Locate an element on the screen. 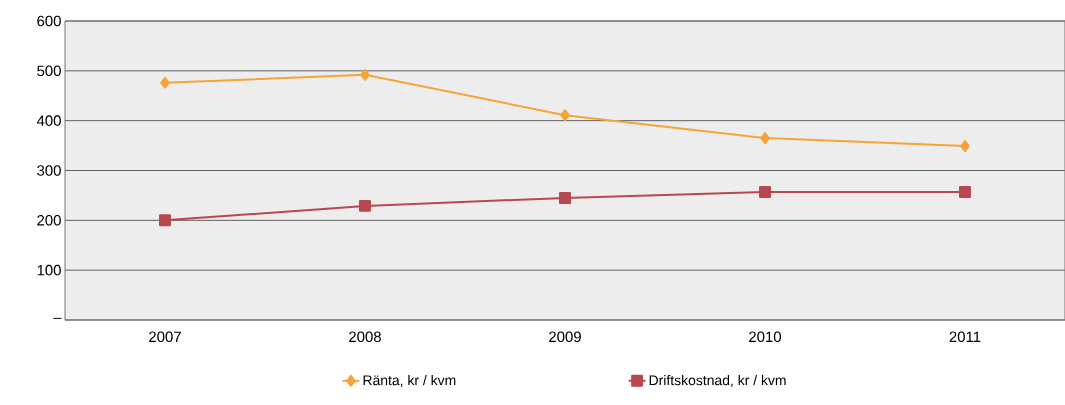 The width and height of the screenshot is (1065, 405). y-tick-label: 300 is located at coordinates (49, 170).